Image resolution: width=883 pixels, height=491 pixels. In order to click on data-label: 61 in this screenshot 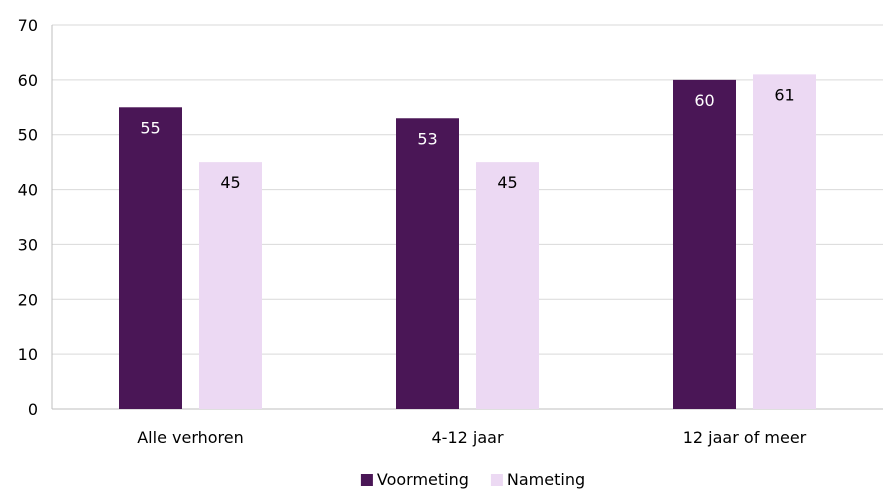, I will do `click(784, 94)`.